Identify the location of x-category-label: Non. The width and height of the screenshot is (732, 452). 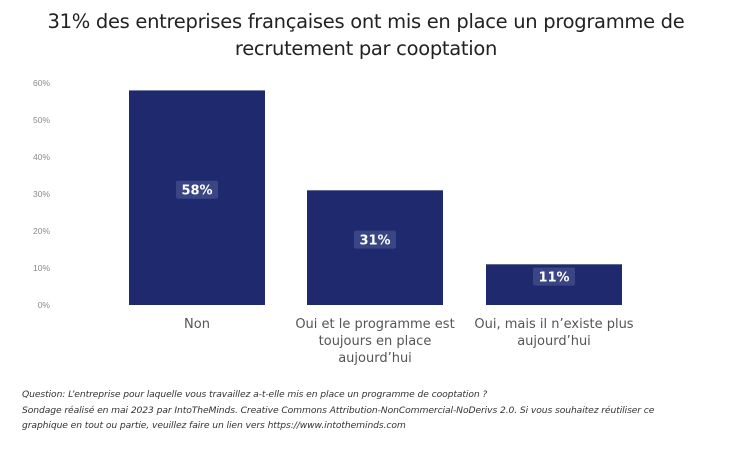
(197, 324).